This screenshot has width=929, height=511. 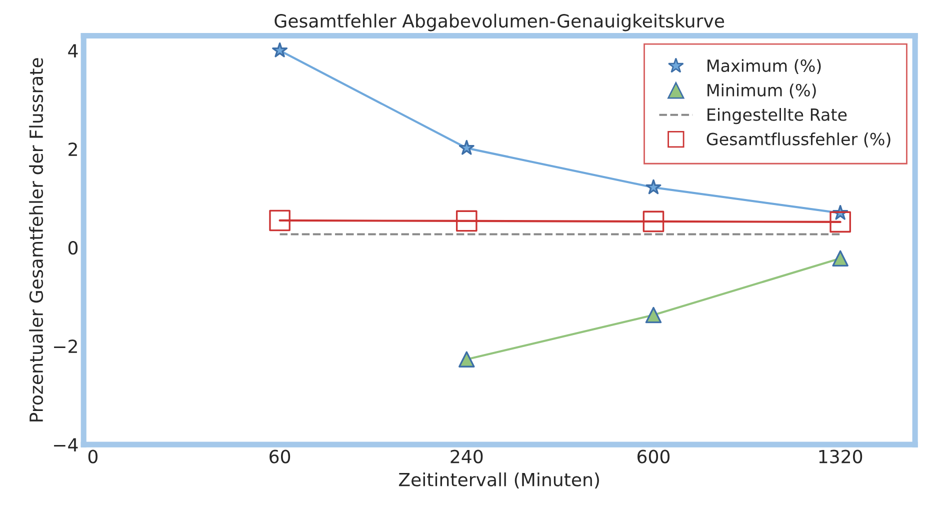 I want to click on x-tick-label: 1320, so click(x=840, y=457).